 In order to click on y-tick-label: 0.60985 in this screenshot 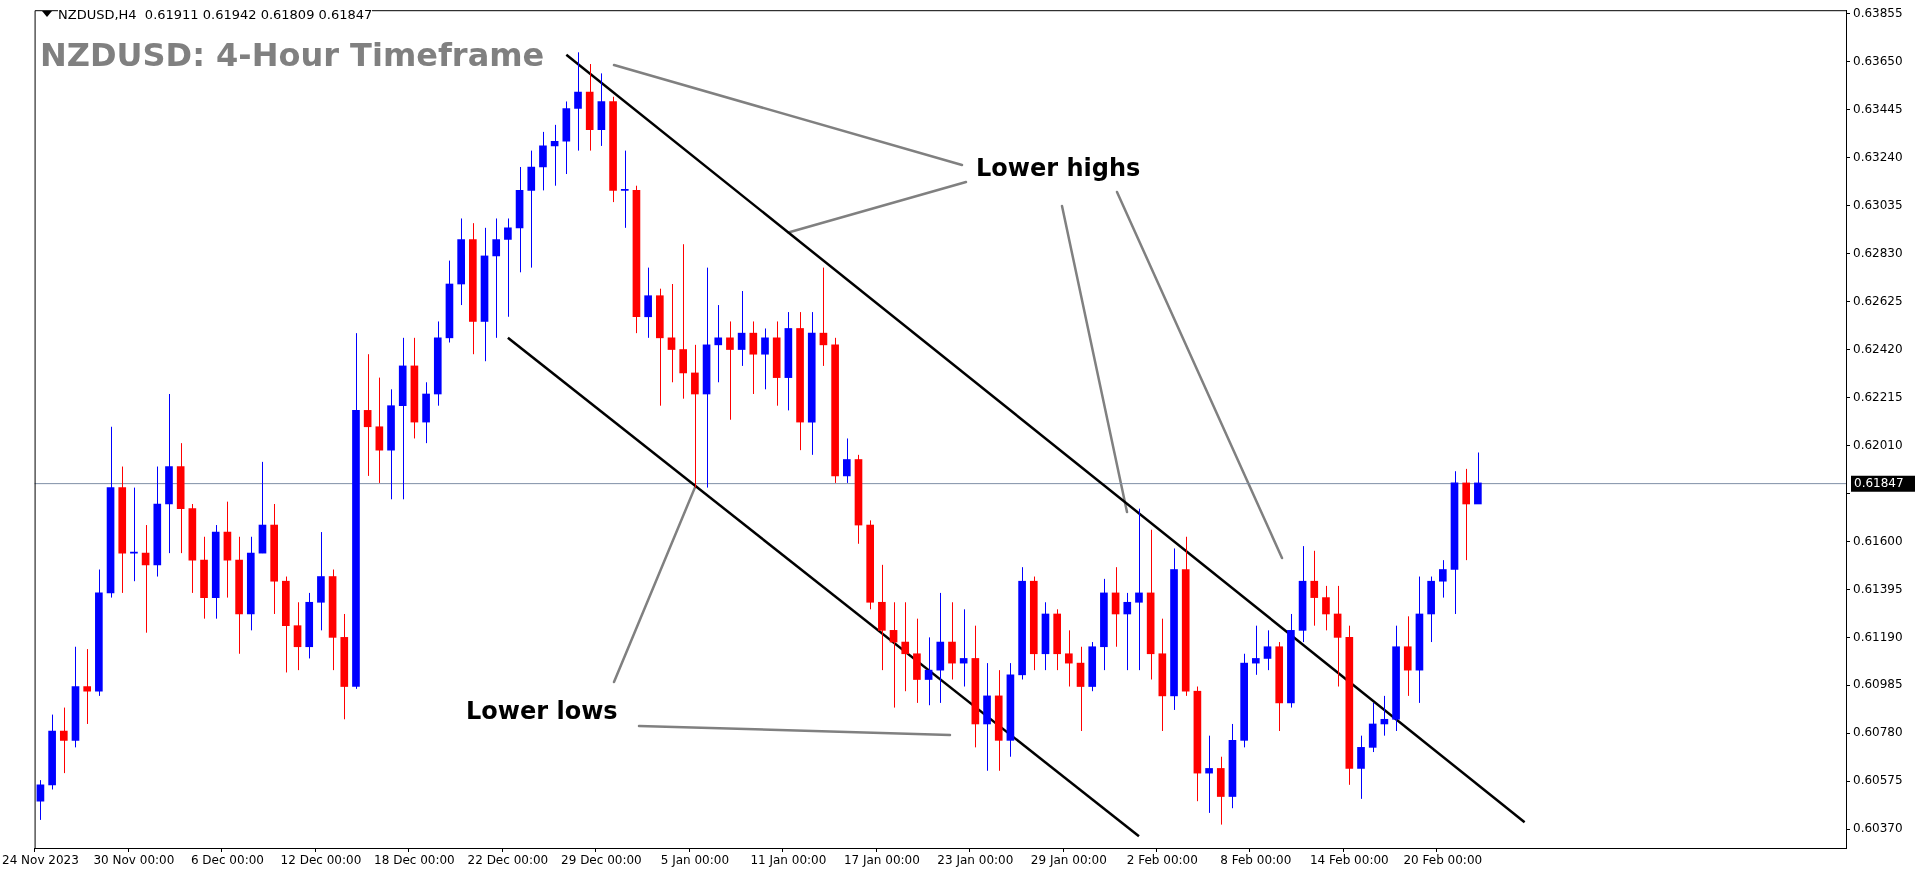, I will do `click(1878, 684)`.